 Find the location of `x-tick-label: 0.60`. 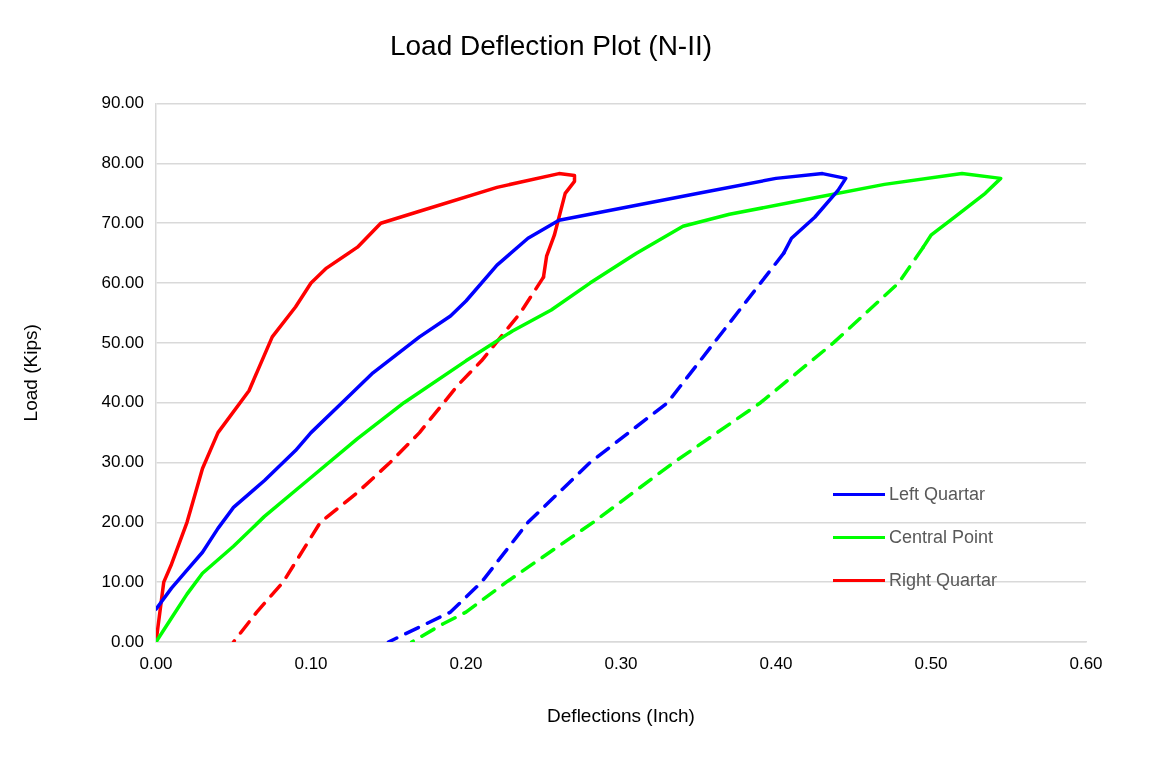

x-tick-label: 0.60 is located at coordinates (1086, 663).